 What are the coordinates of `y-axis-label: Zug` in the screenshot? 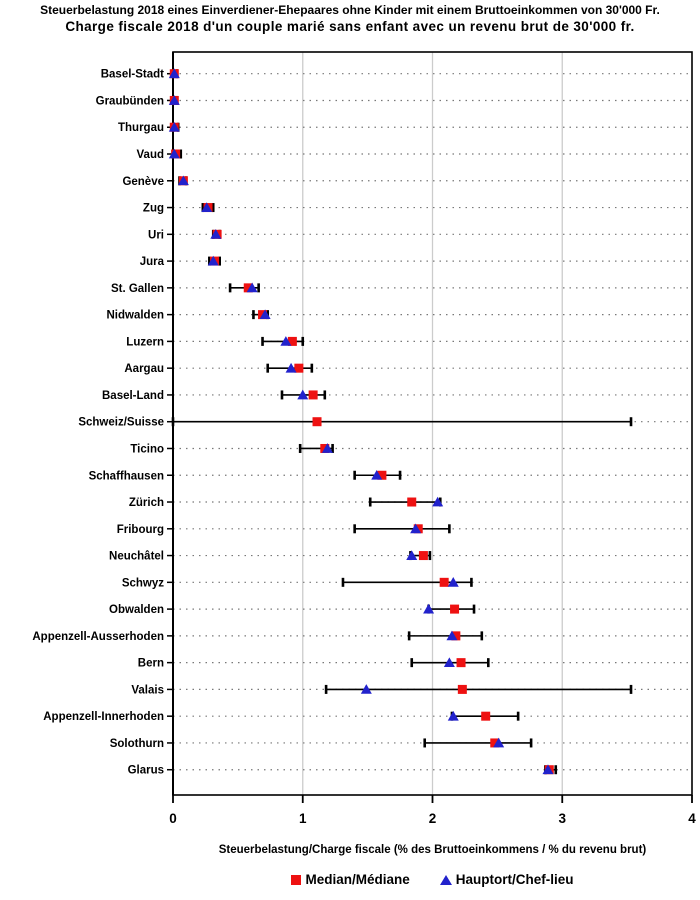 It's located at (153, 209).